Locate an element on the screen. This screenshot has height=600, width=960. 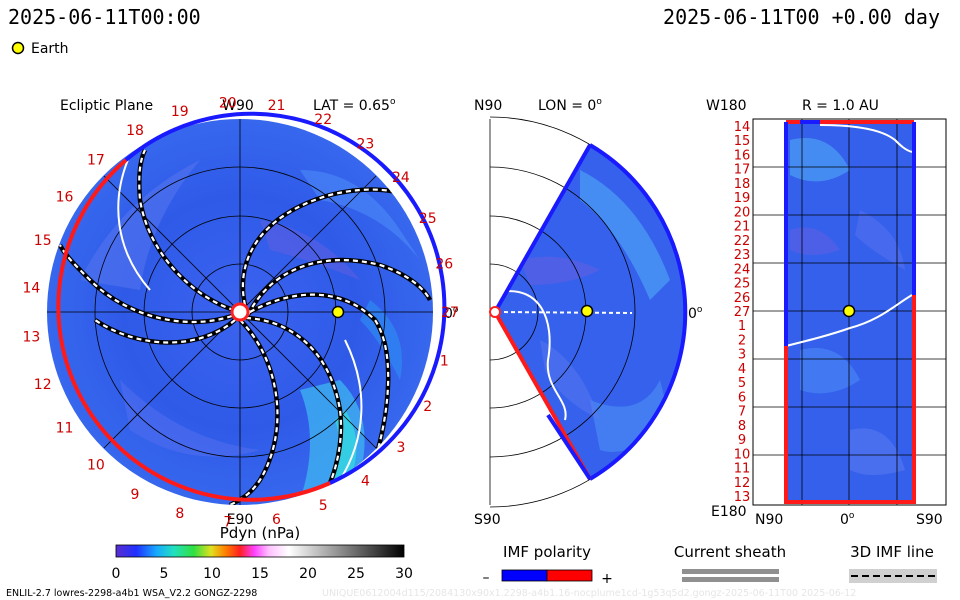
colorbar-tick-20: 20 is located at coordinates (308, 574).